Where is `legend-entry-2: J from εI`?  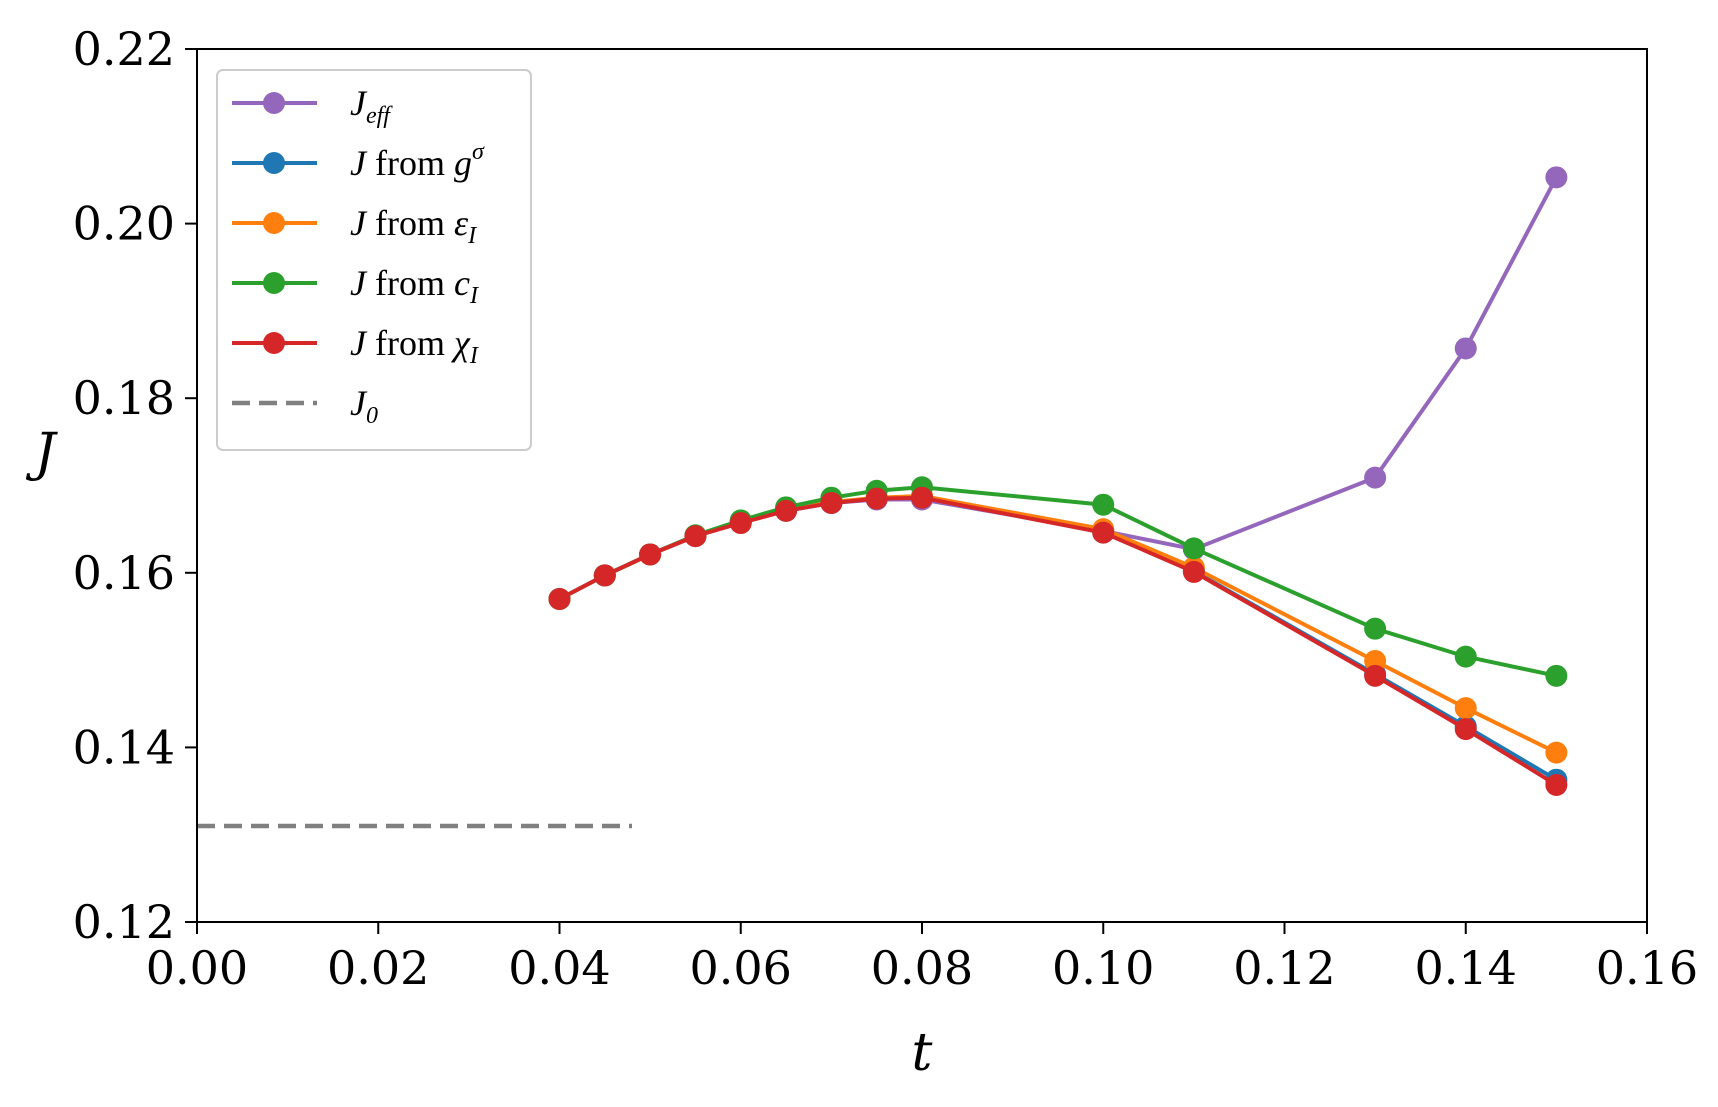 legend-entry-2: J from εI is located at coordinates (354, 226).